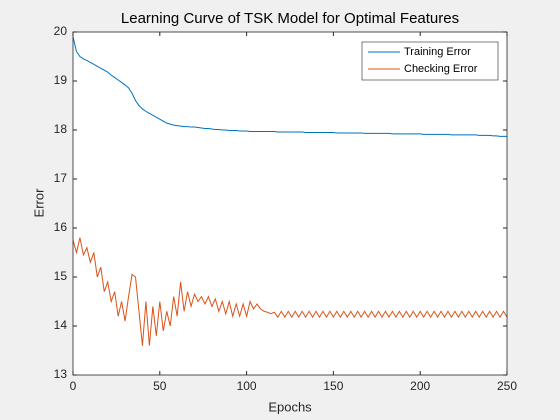 This screenshot has height=420, width=560. What do you see at coordinates (61, 276) in the screenshot?
I see `y-tick-label: 15` at bounding box center [61, 276].